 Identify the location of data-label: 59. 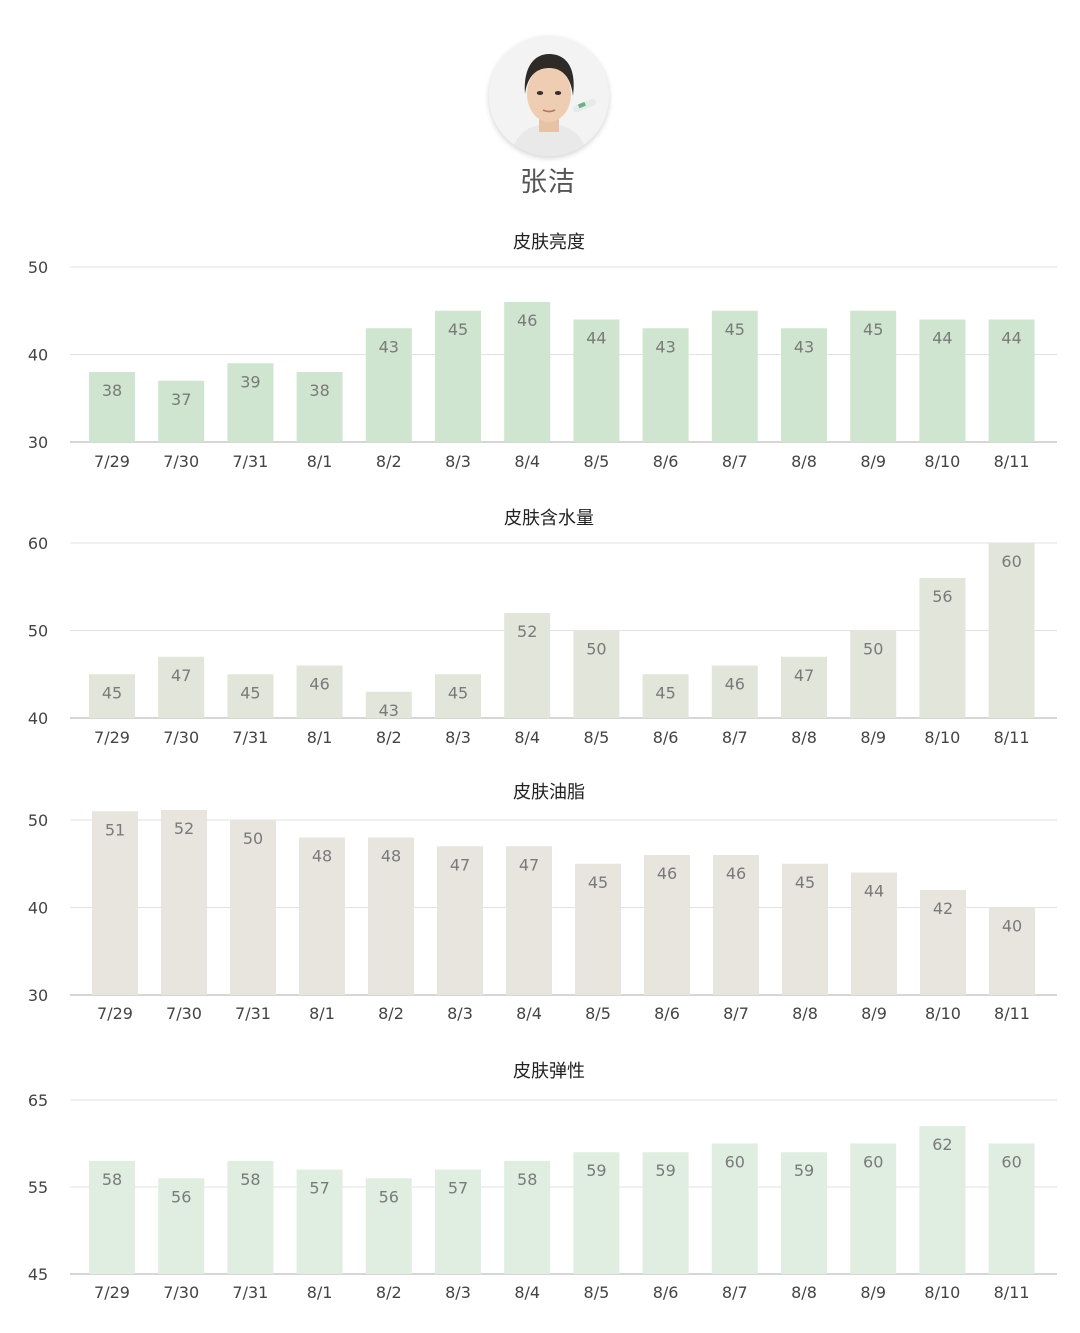
(596, 1170).